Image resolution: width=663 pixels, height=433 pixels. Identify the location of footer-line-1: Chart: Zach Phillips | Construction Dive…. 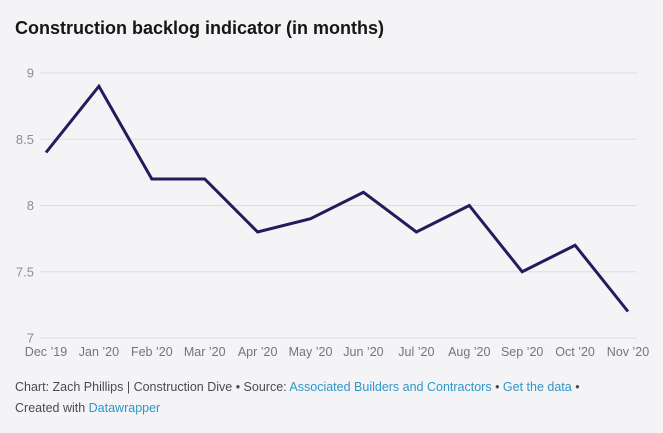
(331, 387).